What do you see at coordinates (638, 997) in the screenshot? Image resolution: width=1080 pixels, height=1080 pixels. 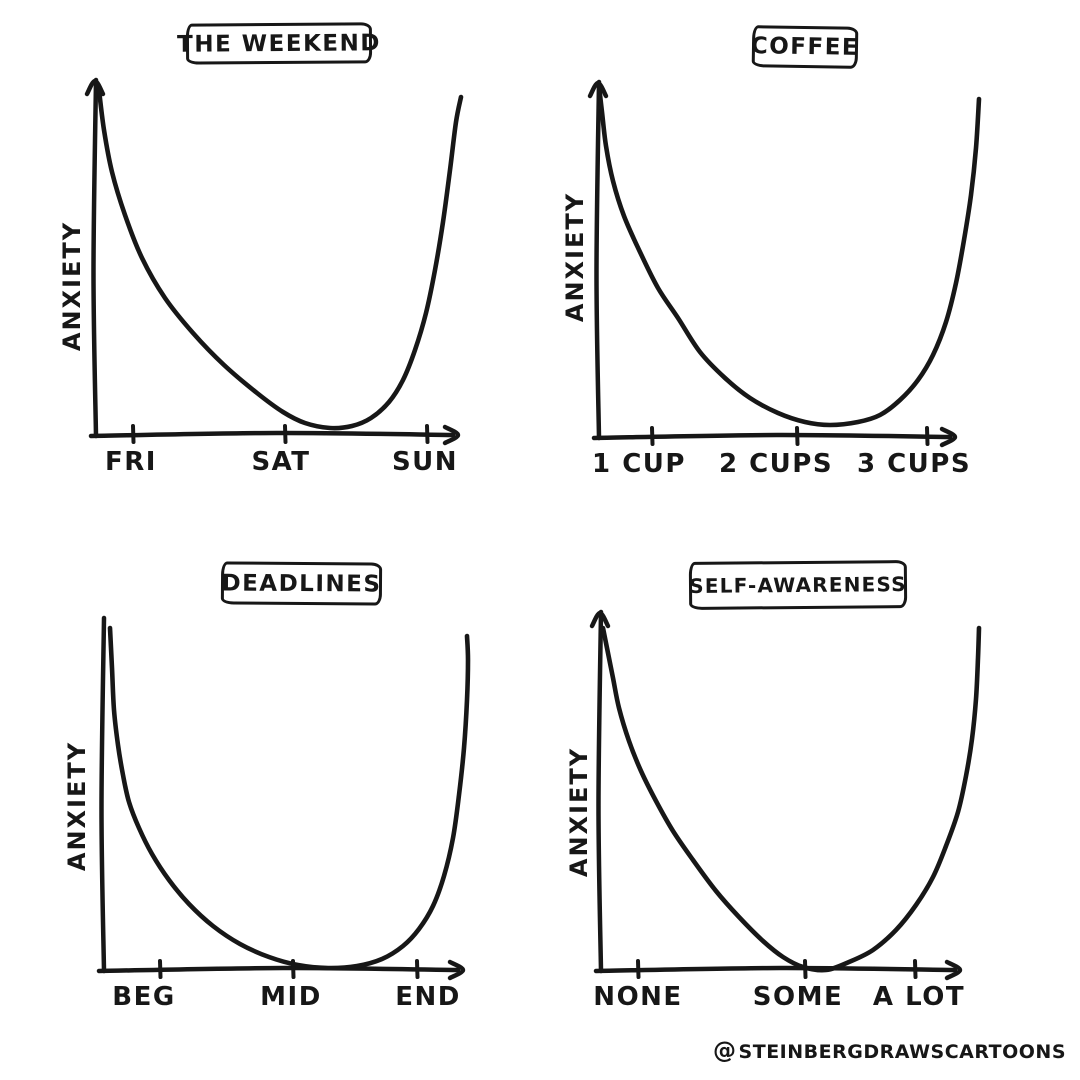 I see `x-tick-label-none: NONE` at bounding box center [638, 997].